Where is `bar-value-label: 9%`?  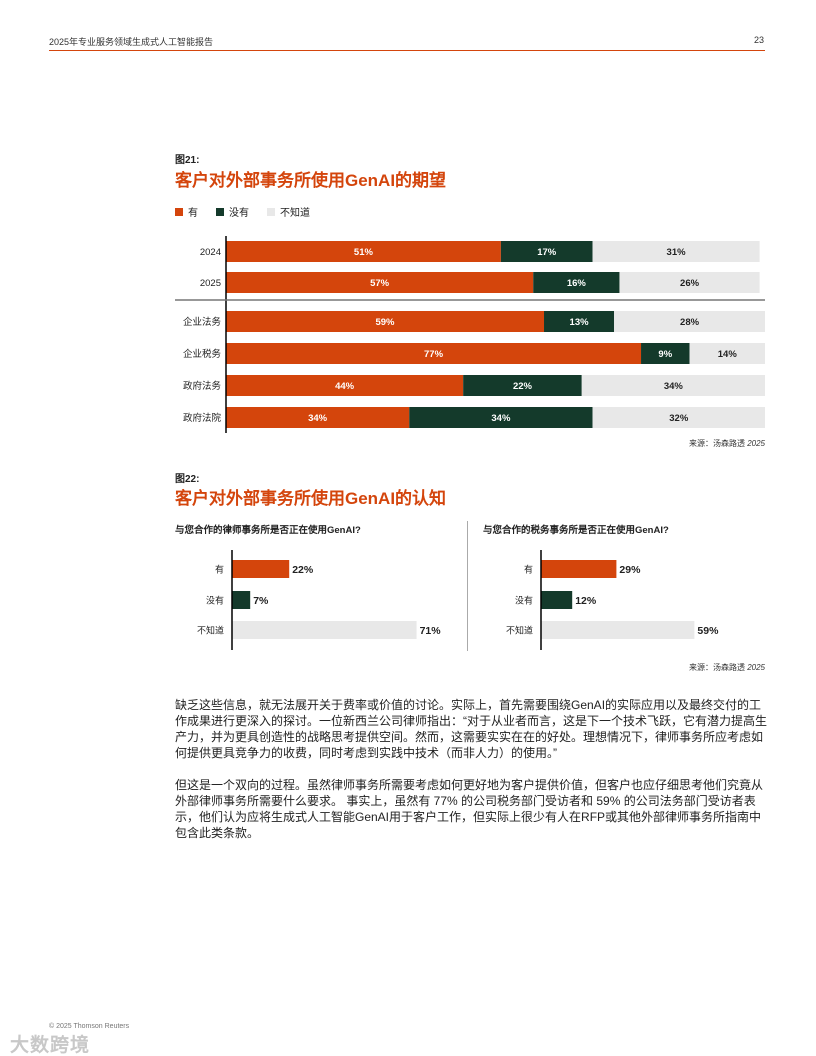 bar-value-label: 9% is located at coordinates (665, 354).